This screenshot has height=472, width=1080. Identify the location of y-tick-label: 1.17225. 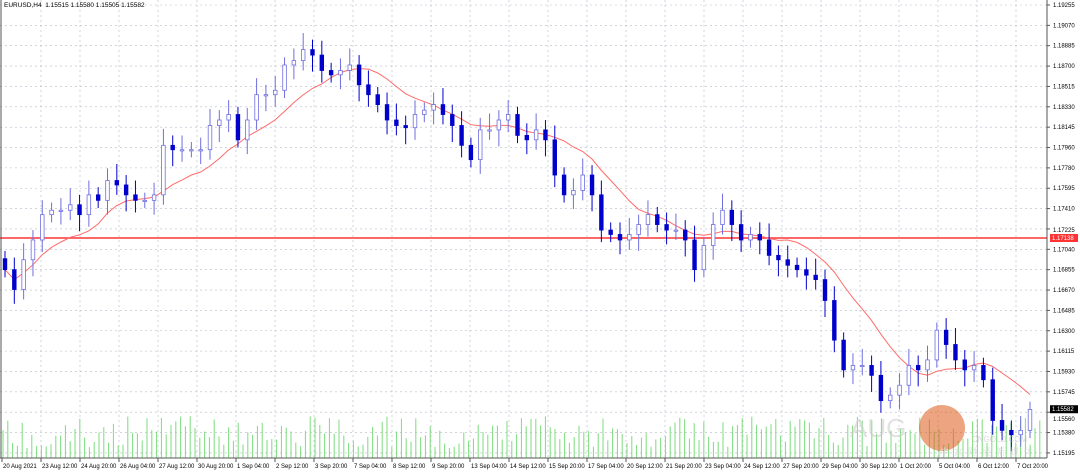
(1064, 231).